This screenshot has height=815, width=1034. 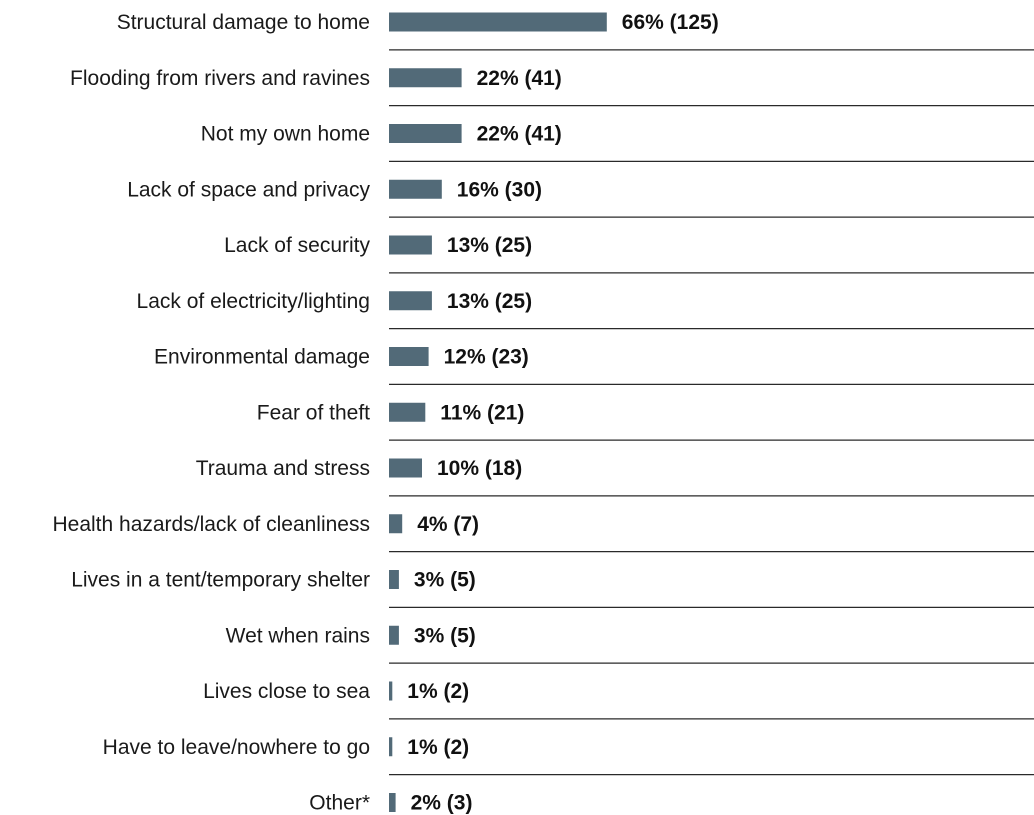 What do you see at coordinates (339, 803) in the screenshot?
I see `category-label: Other*` at bounding box center [339, 803].